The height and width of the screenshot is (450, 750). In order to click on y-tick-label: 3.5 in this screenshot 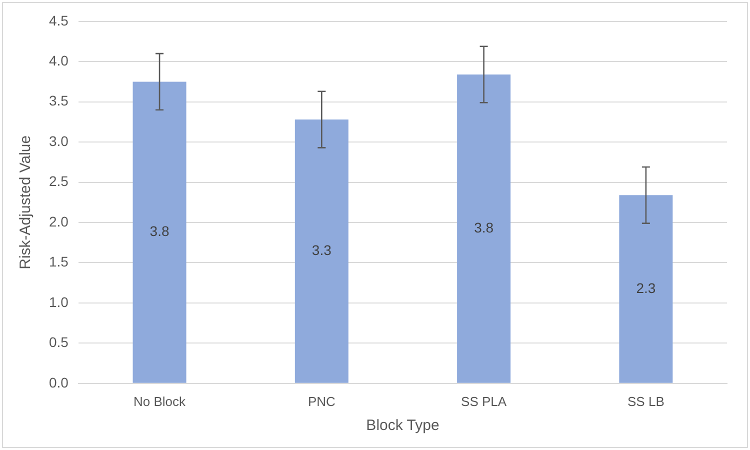, I will do `click(58, 100)`.